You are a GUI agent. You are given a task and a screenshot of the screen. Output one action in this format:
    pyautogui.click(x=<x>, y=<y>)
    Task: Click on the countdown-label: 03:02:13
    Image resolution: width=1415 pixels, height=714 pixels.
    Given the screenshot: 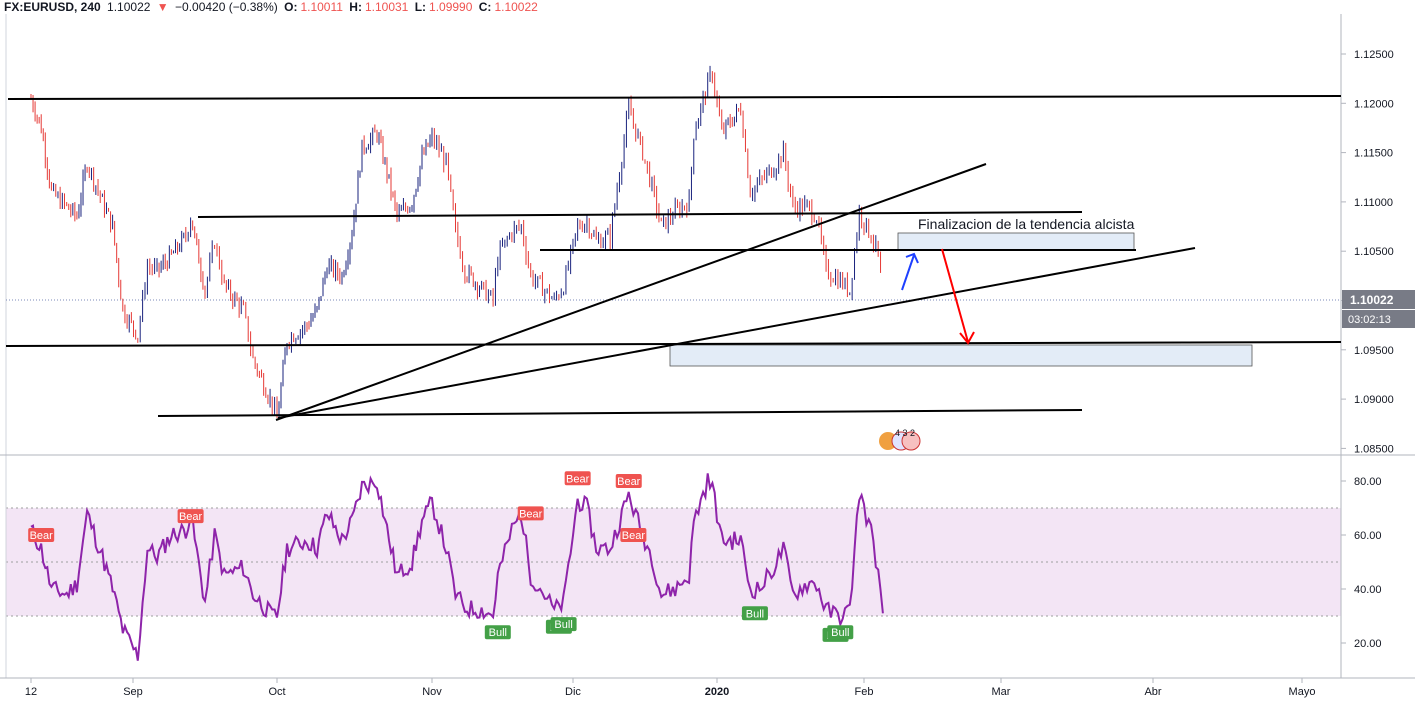 What is the action you would take?
    pyautogui.click(x=1369, y=320)
    